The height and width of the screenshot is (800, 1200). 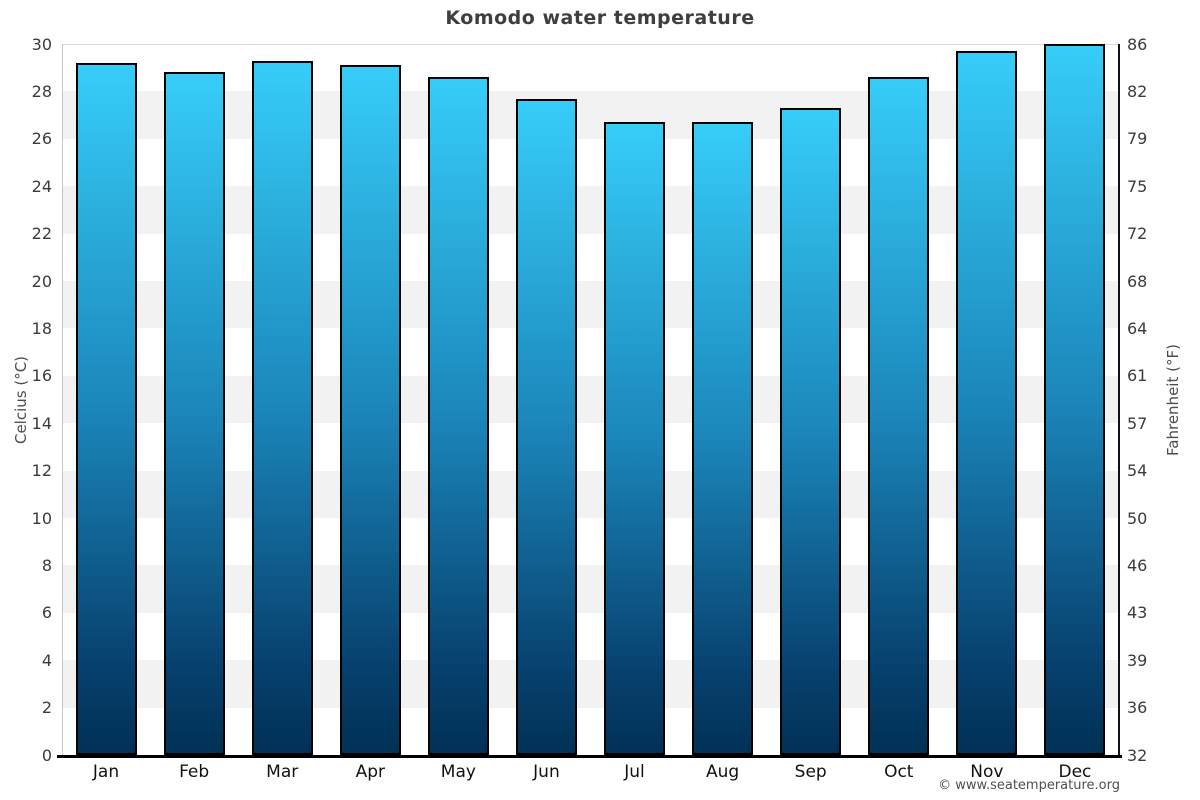 I want to click on y-axis-label-fahrenheit: 43, so click(x=1137, y=613).